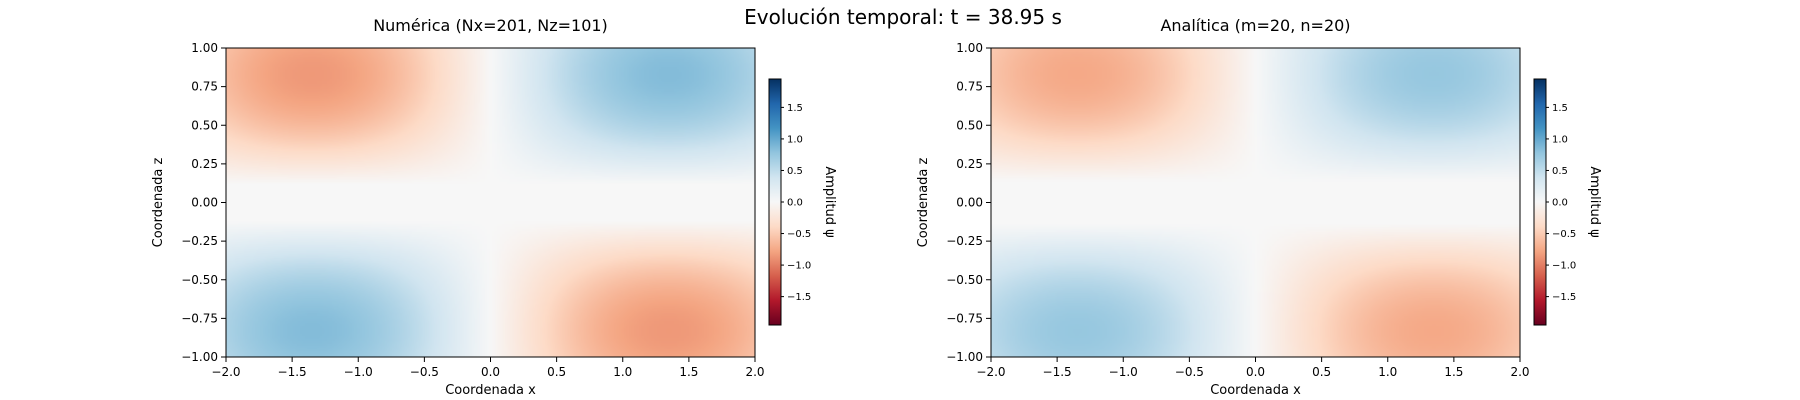 Image resolution: width=1800 pixels, height=400 pixels. What do you see at coordinates (1255, 25) in the screenshot?
I see `panel-title: Analítica (m=20, n=20)` at bounding box center [1255, 25].